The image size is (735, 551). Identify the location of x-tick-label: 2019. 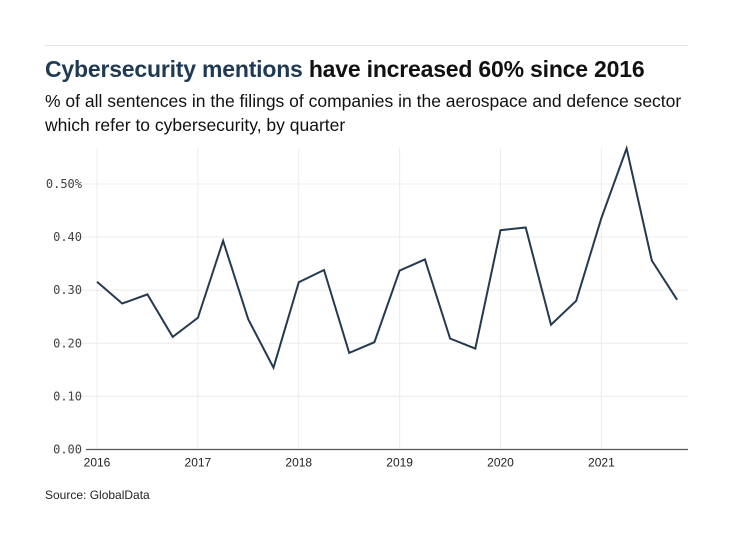
(399, 463).